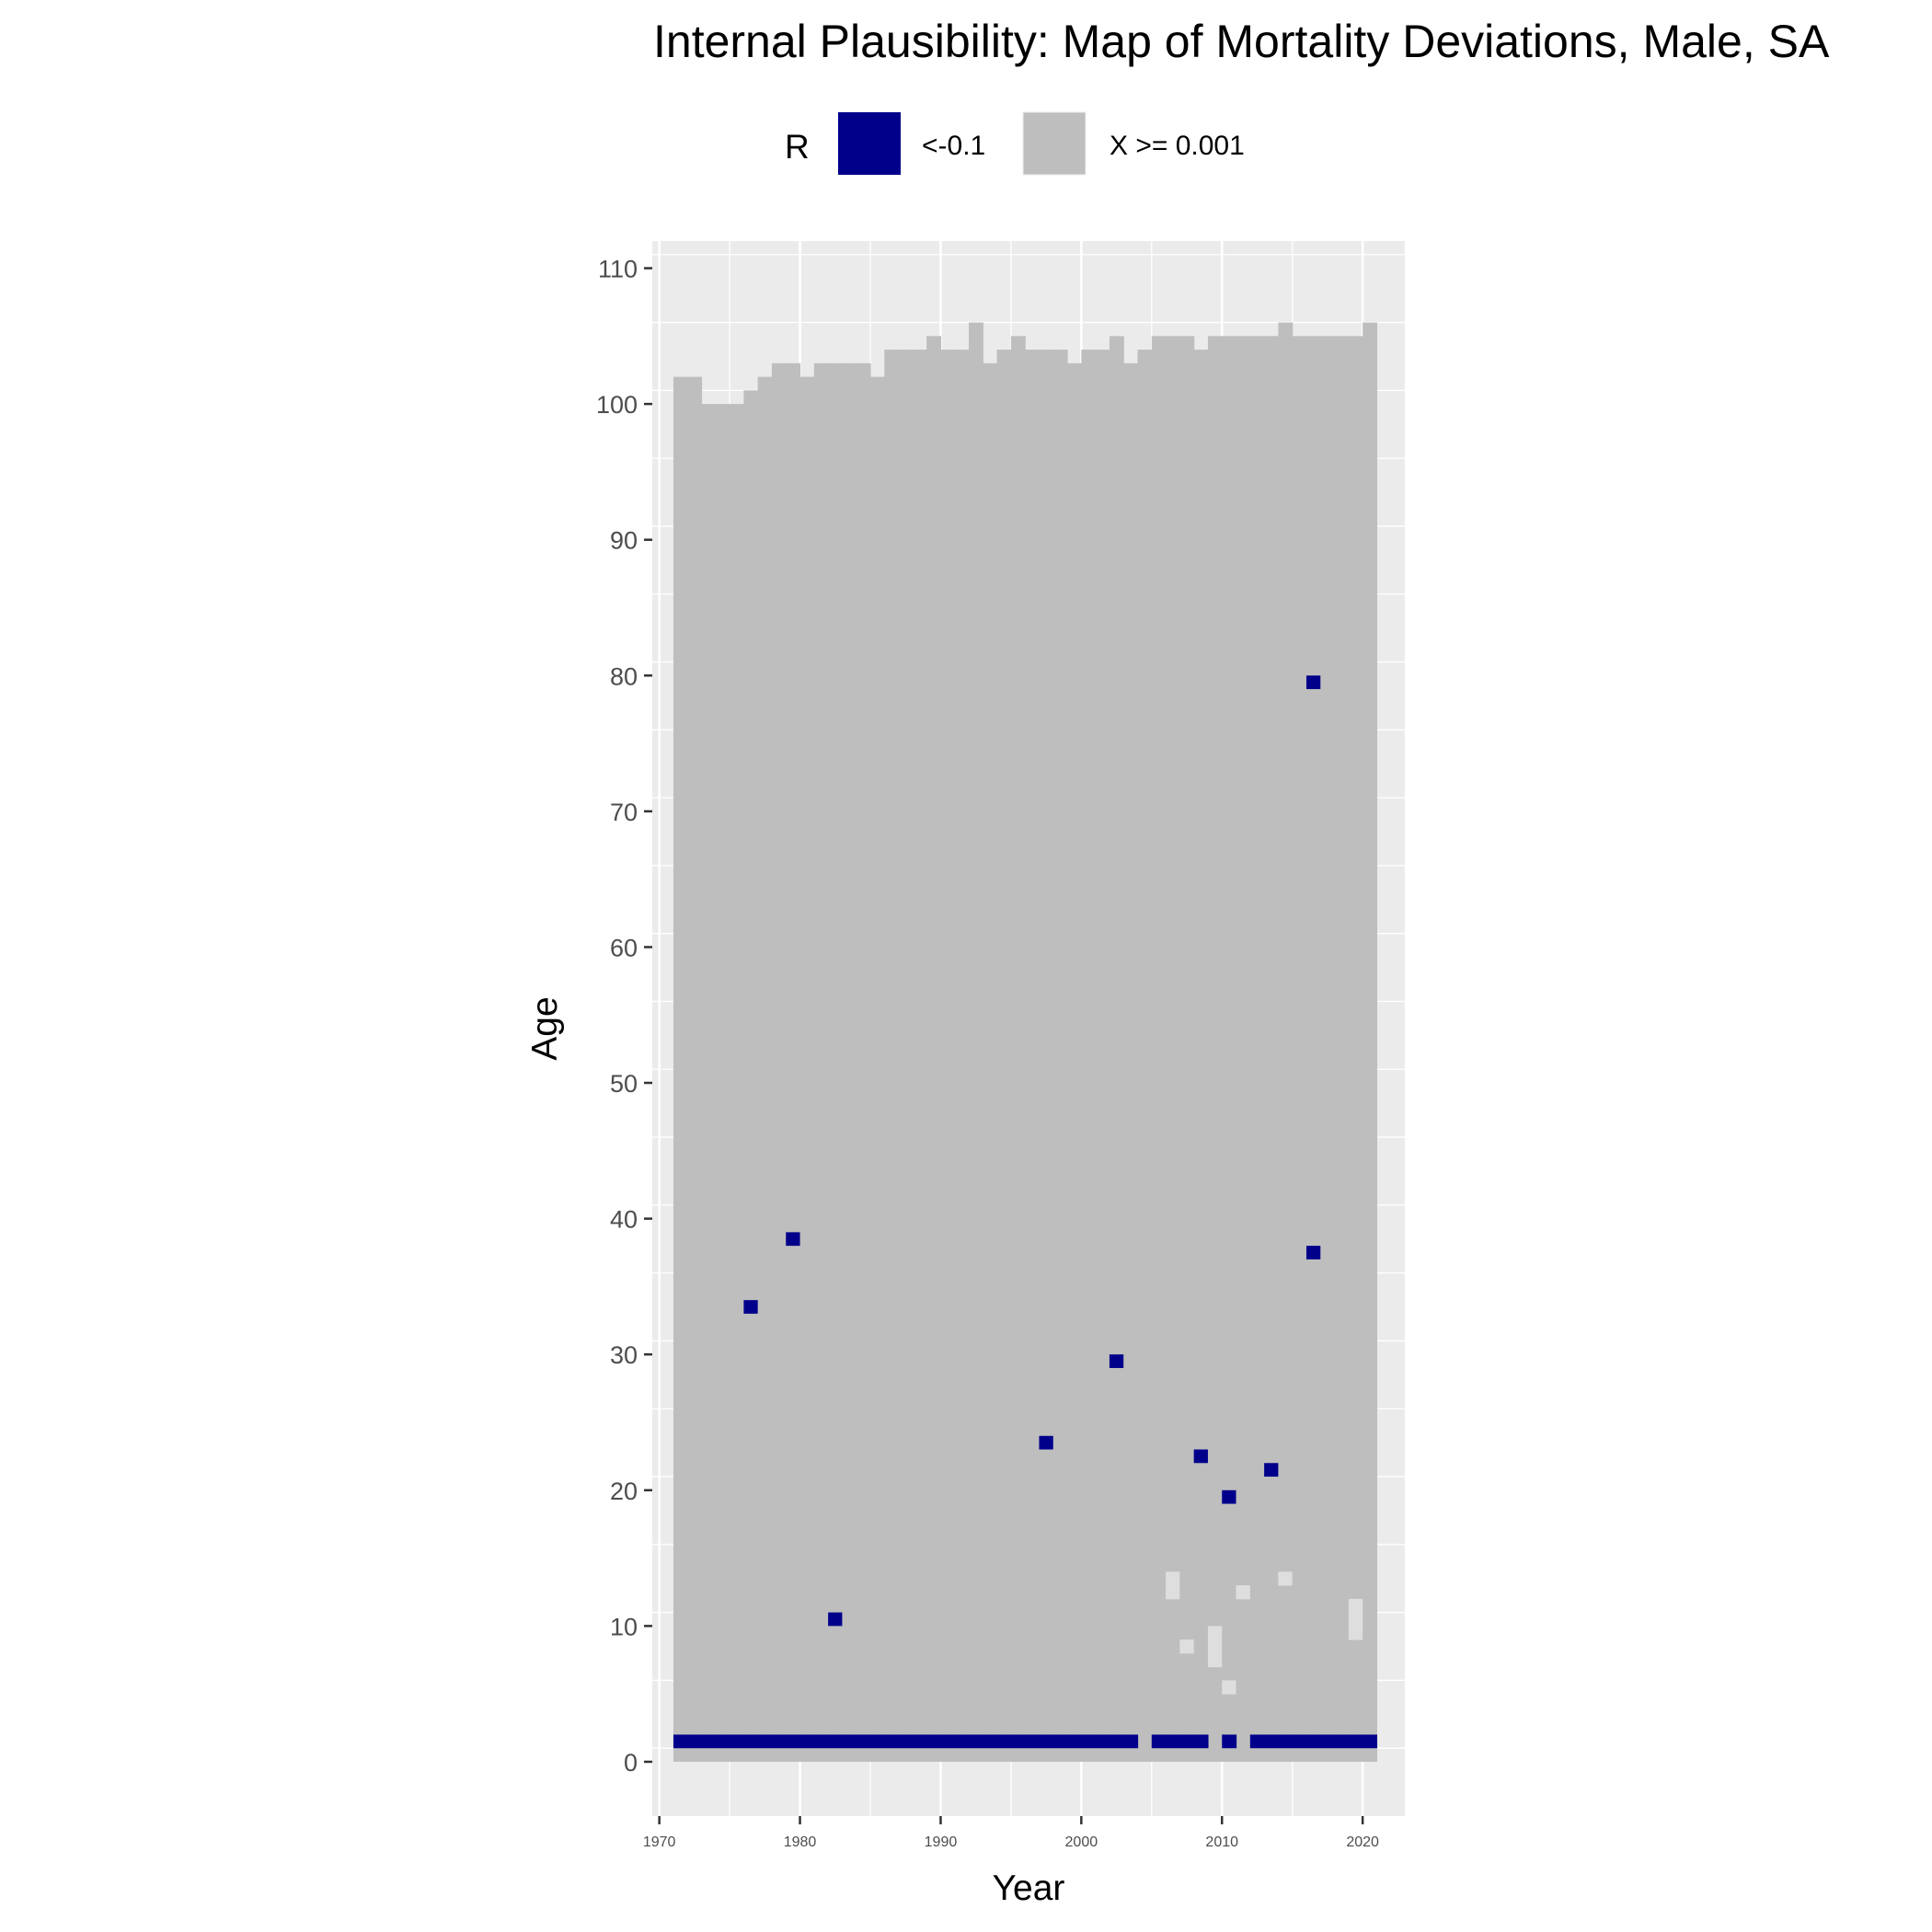 The width and height of the screenshot is (1932, 1932). Describe the element at coordinates (624, 541) in the screenshot. I see `y-tick-label: 90` at that location.